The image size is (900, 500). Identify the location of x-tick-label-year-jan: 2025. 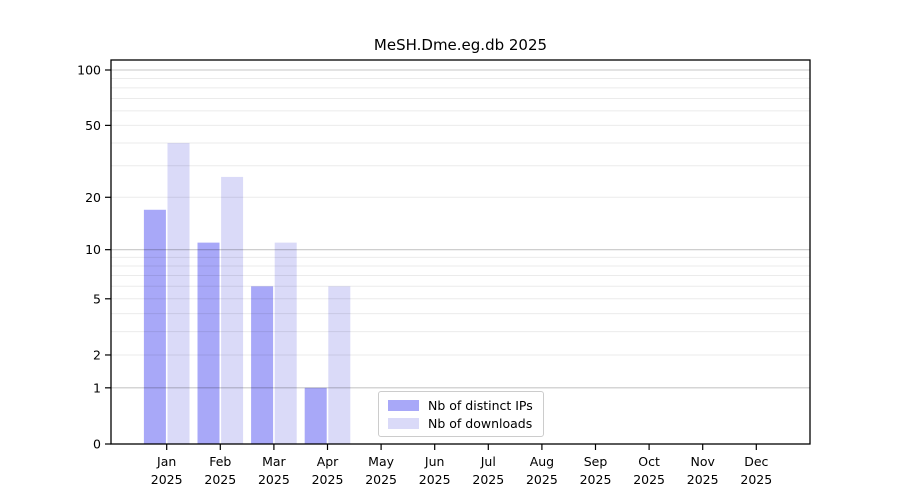
(167, 479).